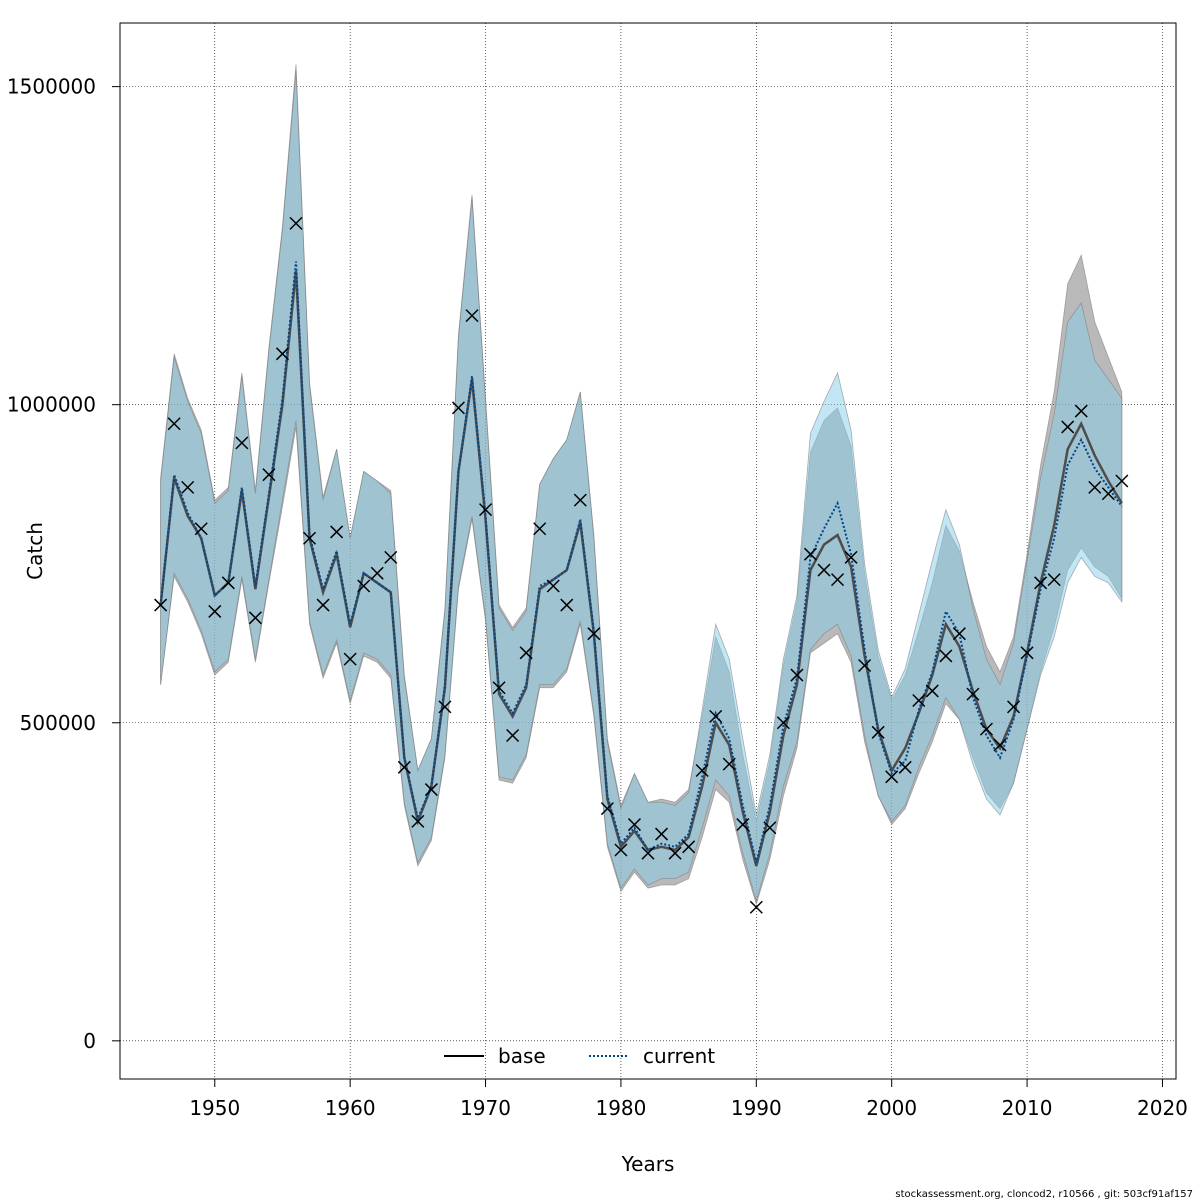 The height and width of the screenshot is (1200, 1200). I want to click on observed-point-1974, so click(540, 529).